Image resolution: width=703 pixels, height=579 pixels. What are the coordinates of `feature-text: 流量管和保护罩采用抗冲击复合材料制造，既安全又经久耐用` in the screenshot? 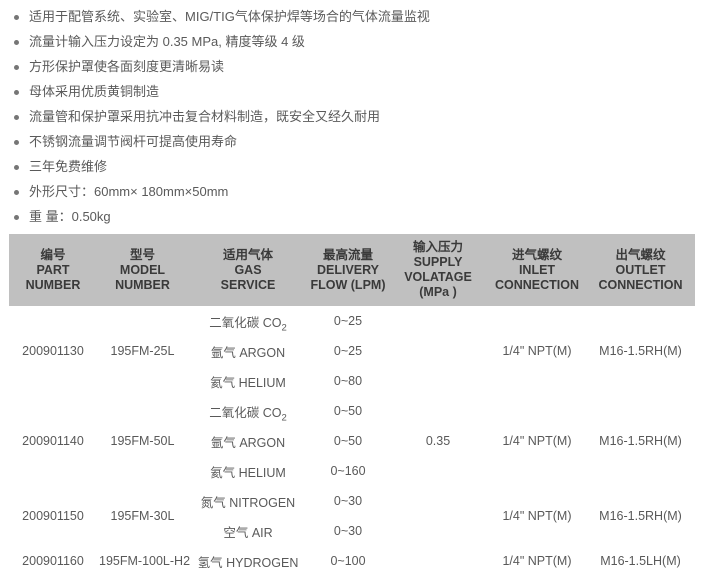 It's located at (205, 116).